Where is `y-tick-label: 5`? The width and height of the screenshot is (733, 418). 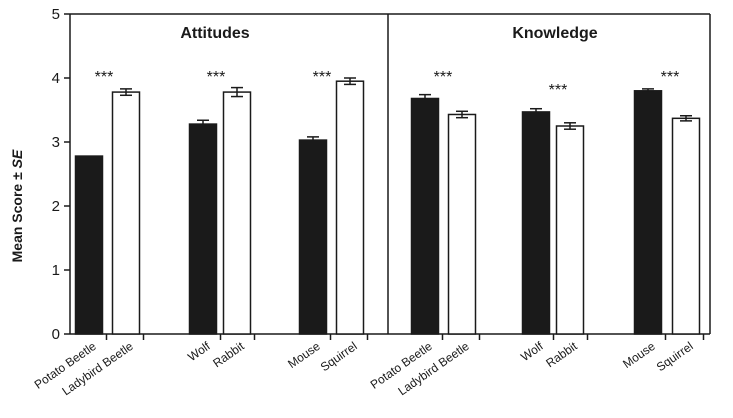
y-tick-label: 5 is located at coordinates (56, 14).